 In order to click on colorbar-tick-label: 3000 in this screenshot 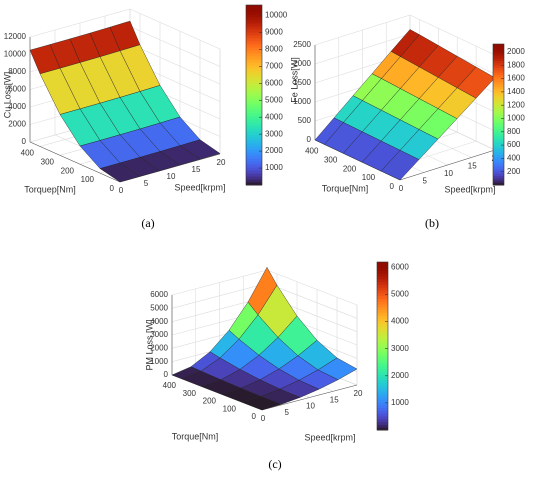, I will do `click(274, 133)`.